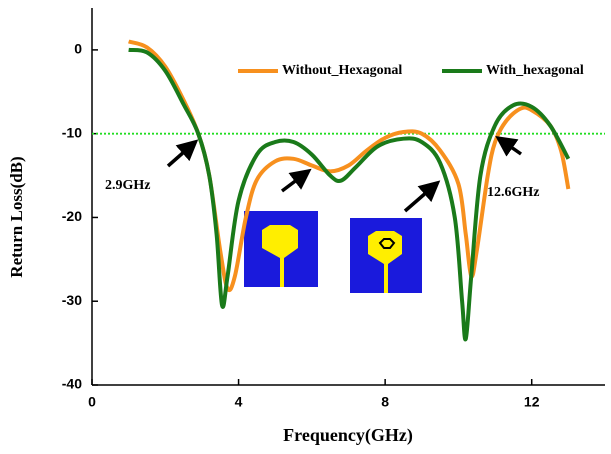 This screenshot has height=454, width=611. Describe the element at coordinates (342, 70) in the screenshot. I see `legend-label: Without_Hexagonal` at that location.